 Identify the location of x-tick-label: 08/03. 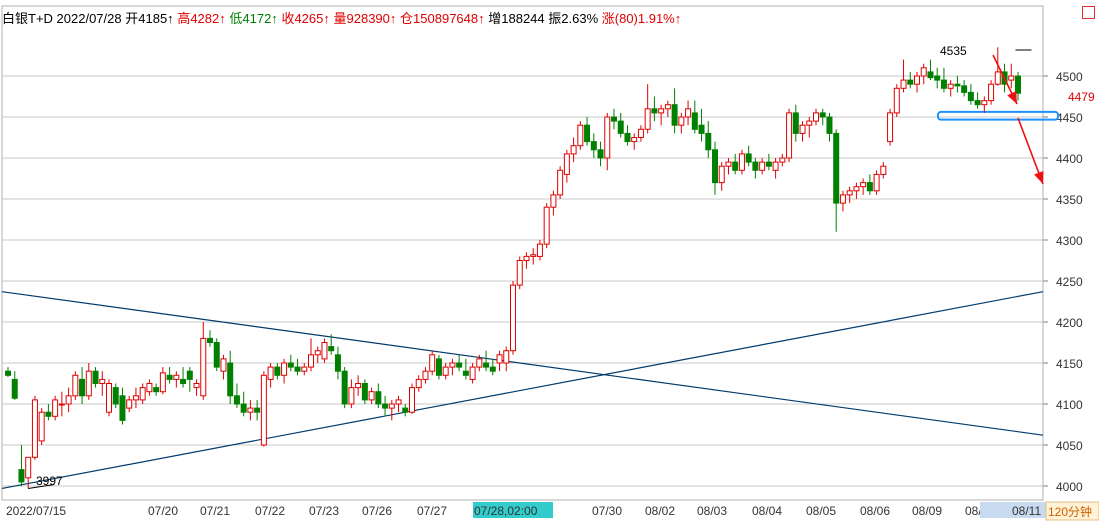
(712, 511).